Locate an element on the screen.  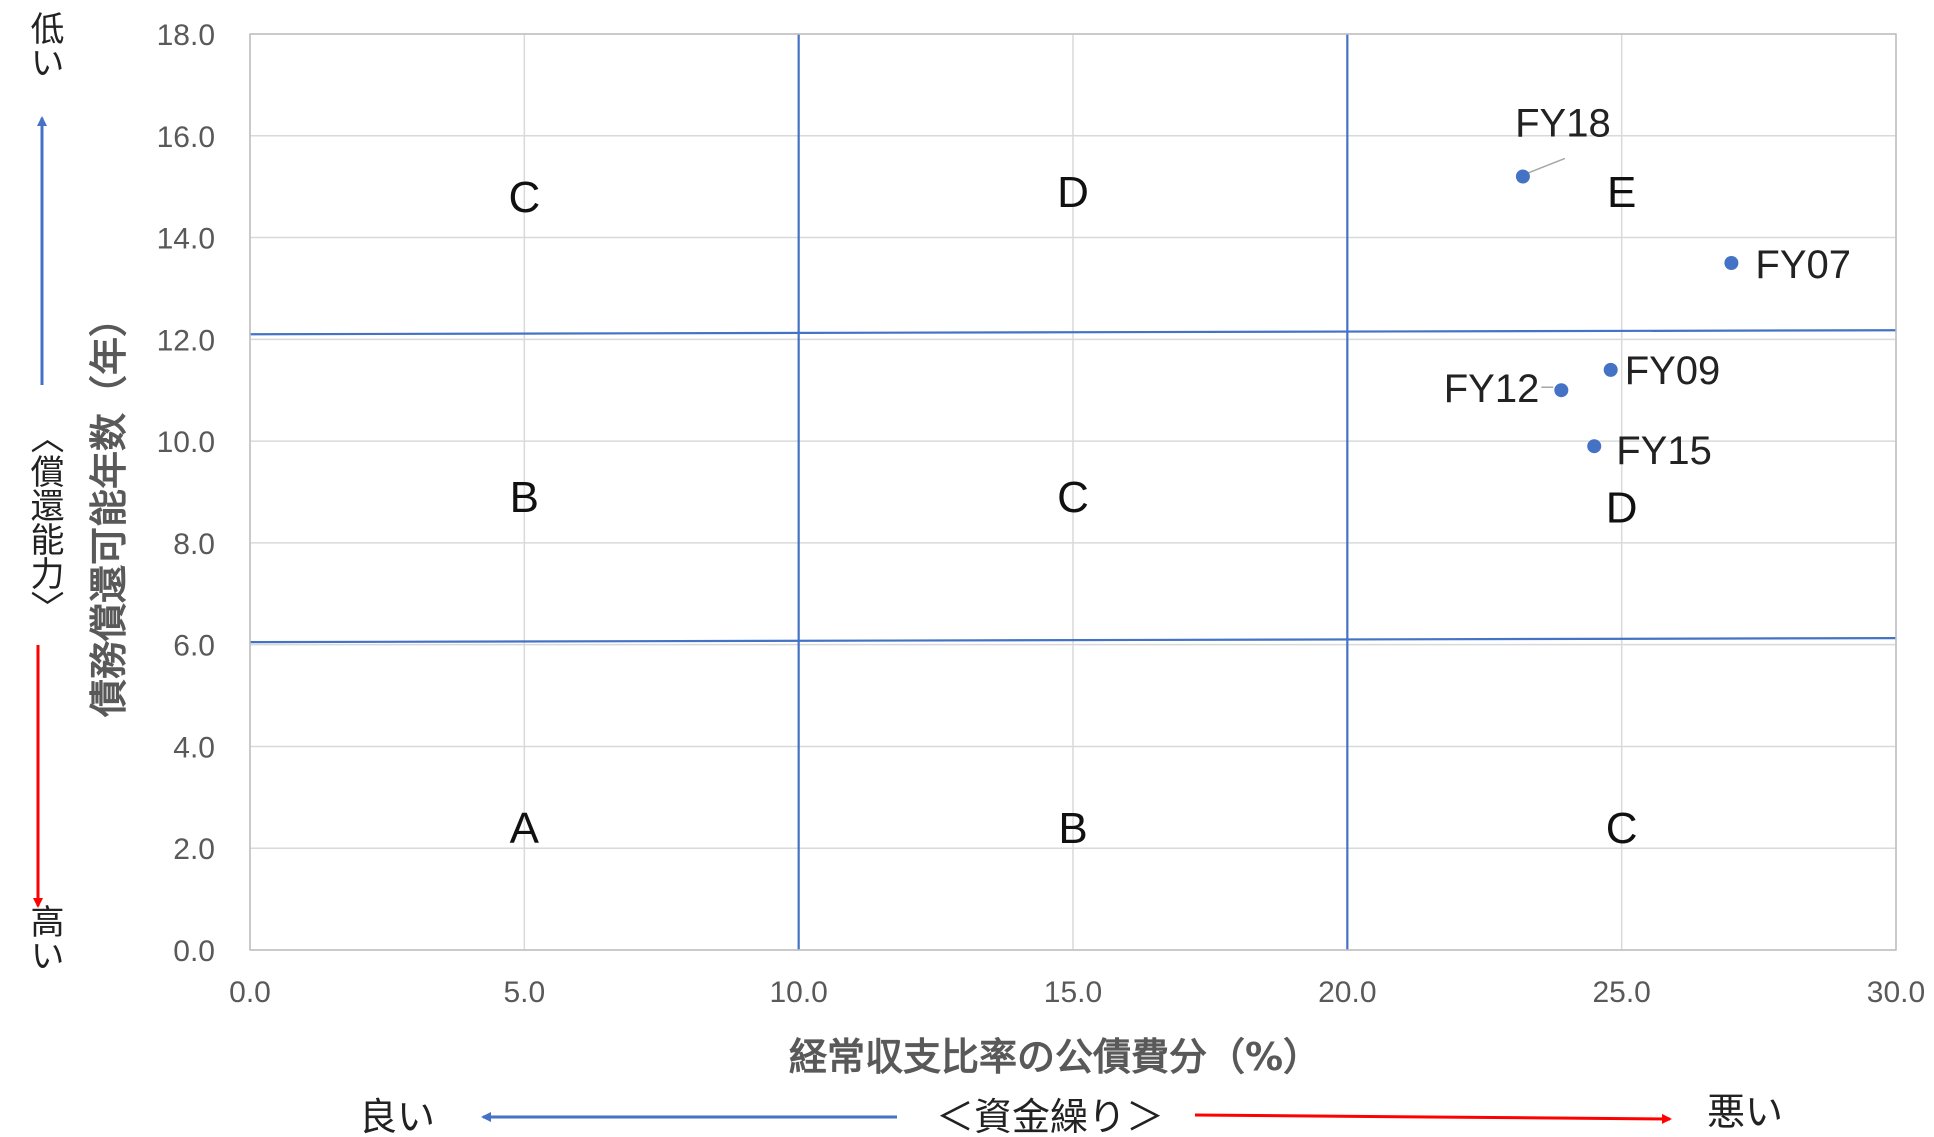
x-tick-label: 15.0 is located at coordinates (1073, 992).